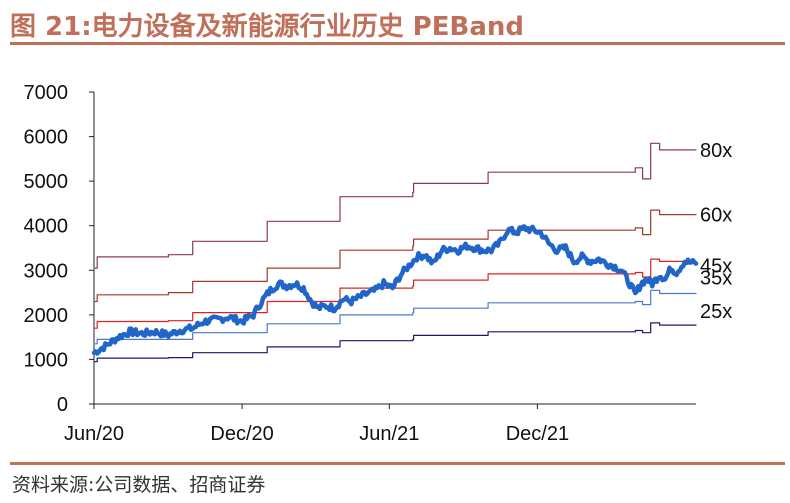 This screenshot has height=503, width=790. I want to click on band-label-60x: 60x, so click(716, 216).